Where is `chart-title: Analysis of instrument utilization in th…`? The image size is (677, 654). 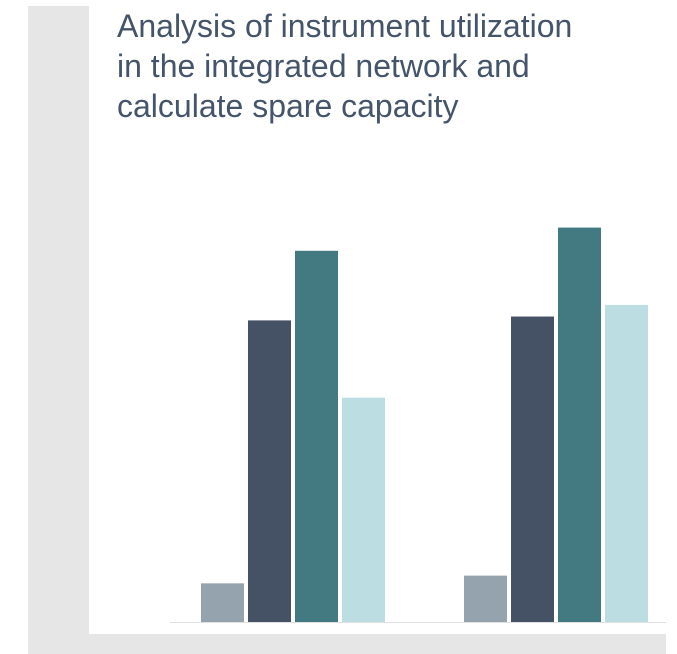 chart-title: Analysis of instrument utilization in th… is located at coordinates (345, 66).